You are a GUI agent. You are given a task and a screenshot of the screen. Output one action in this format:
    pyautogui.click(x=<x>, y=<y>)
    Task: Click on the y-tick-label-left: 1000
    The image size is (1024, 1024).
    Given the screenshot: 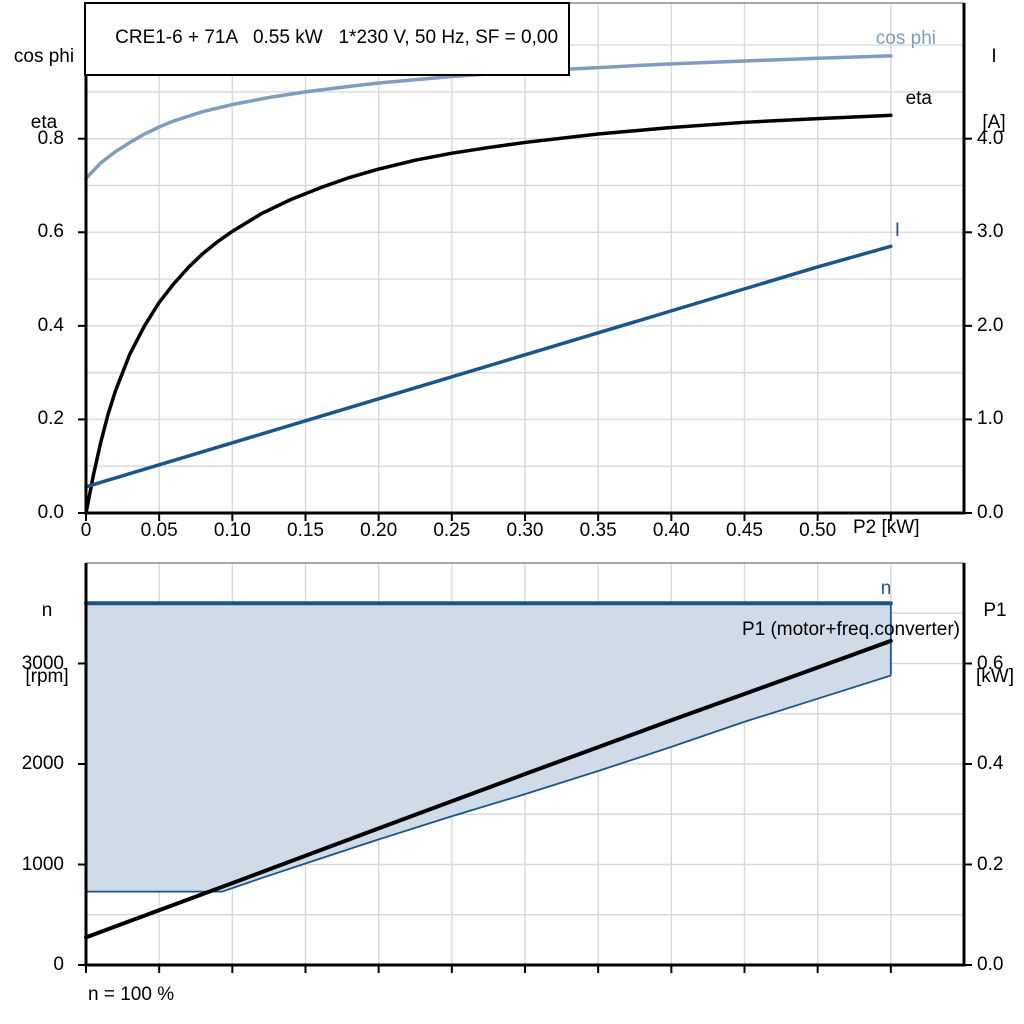 What is the action you would take?
    pyautogui.click(x=42, y=864)
    